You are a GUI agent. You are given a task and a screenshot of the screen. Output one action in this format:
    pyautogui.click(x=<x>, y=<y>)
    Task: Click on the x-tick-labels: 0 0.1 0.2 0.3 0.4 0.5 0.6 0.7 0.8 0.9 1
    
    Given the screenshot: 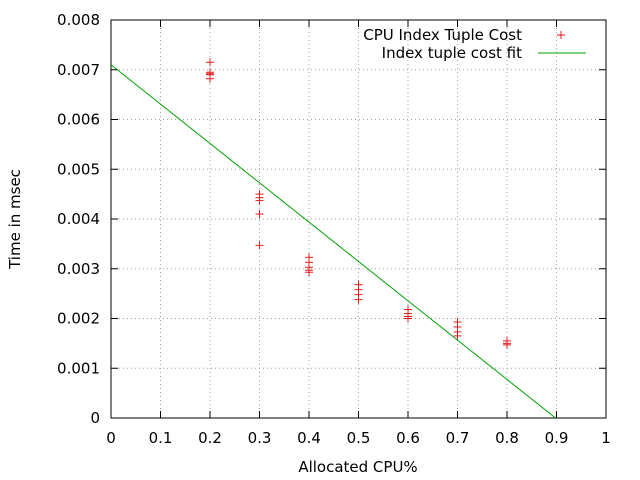 What is the action you would take?
    pyautogui.click(x=358, y=438)
    